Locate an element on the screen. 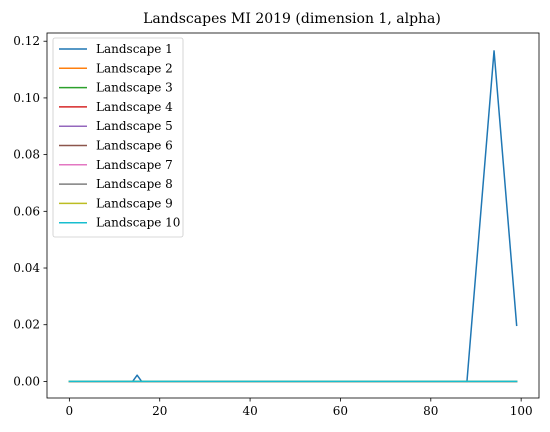 The height and width of the screenshot is (432, 550). x-tick-label: 80 is located at coordinates (430, 411).